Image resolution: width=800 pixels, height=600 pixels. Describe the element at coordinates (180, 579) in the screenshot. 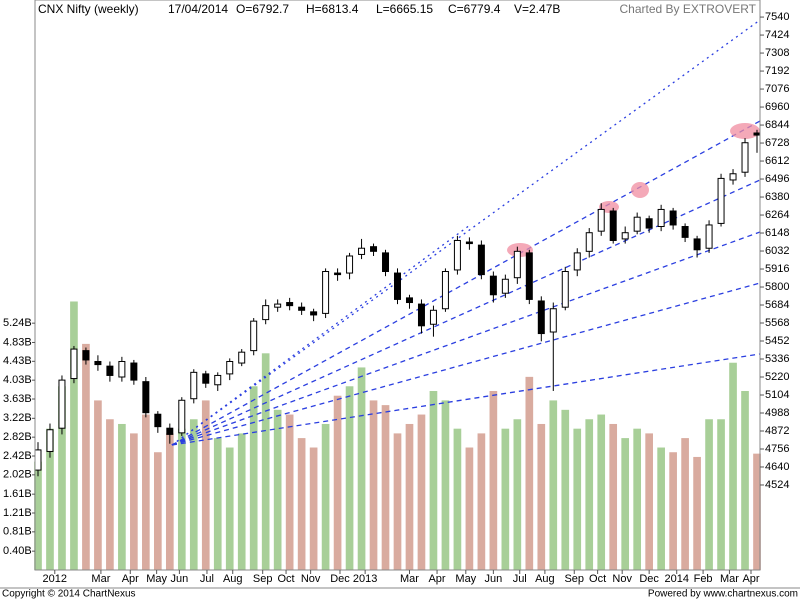

I see `x-tick-label: Jun` at that location.